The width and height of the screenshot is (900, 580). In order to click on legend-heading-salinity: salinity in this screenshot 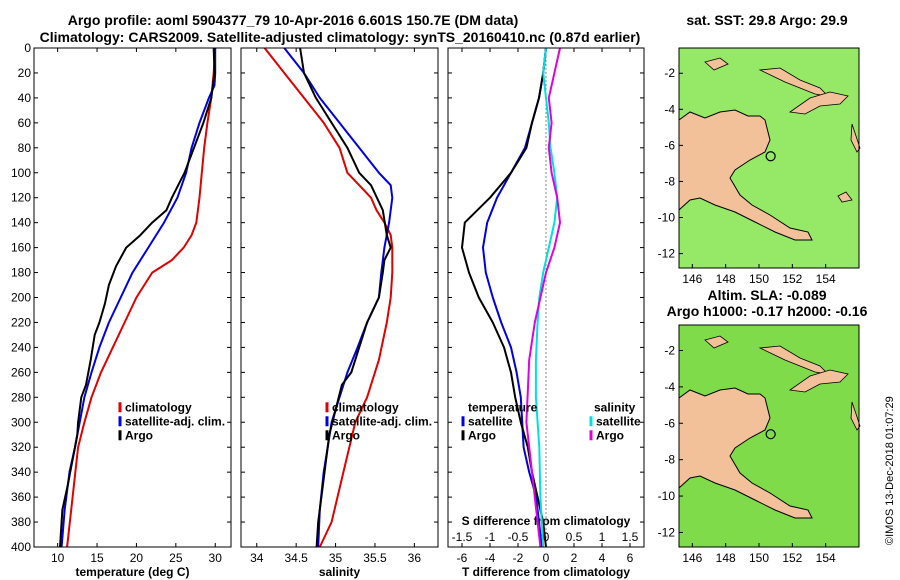, I will do `click(615, 407)`.